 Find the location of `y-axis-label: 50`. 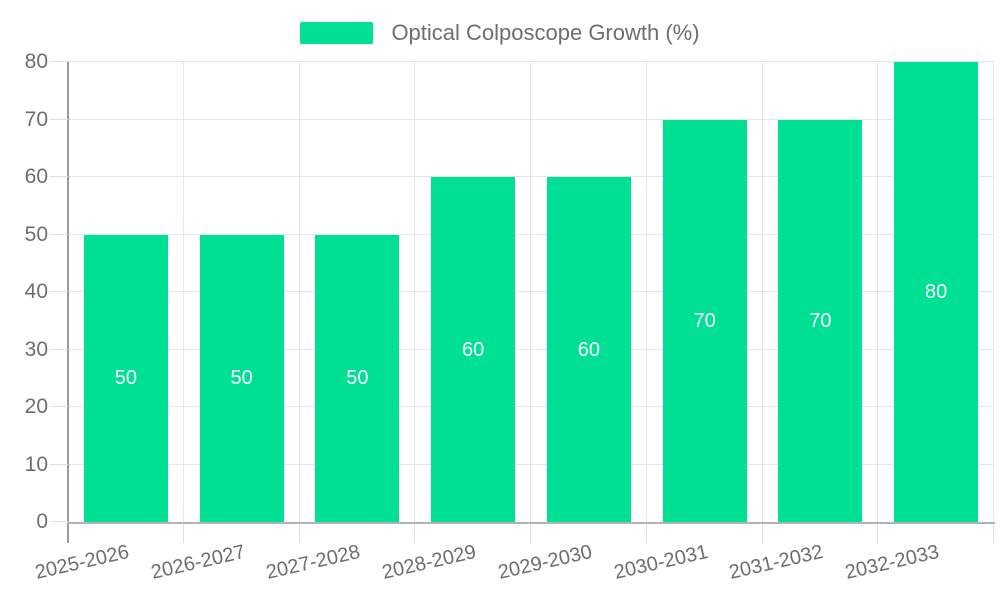

y-axis-label: 50 is located at coordinates (36, 234).